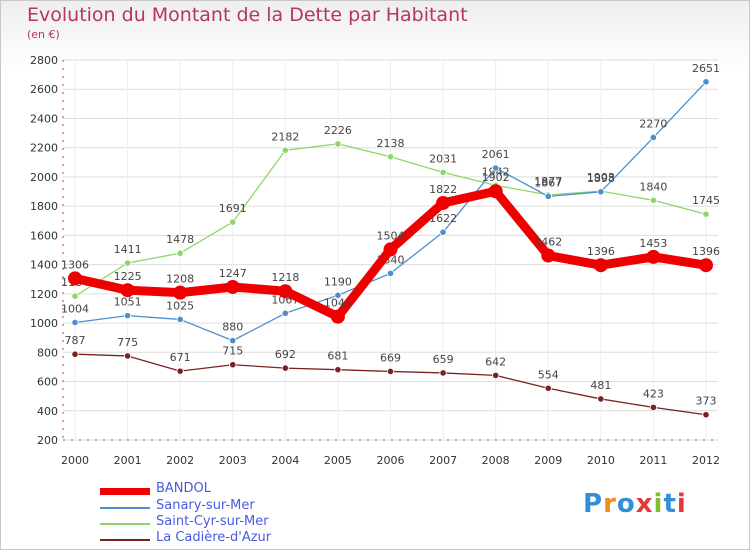 Image resolution: width=750 pixels, height=550 pixels. Describe the element at coordinates (338, 130) in the screenshot. I see `data-label: 2226` at that location.